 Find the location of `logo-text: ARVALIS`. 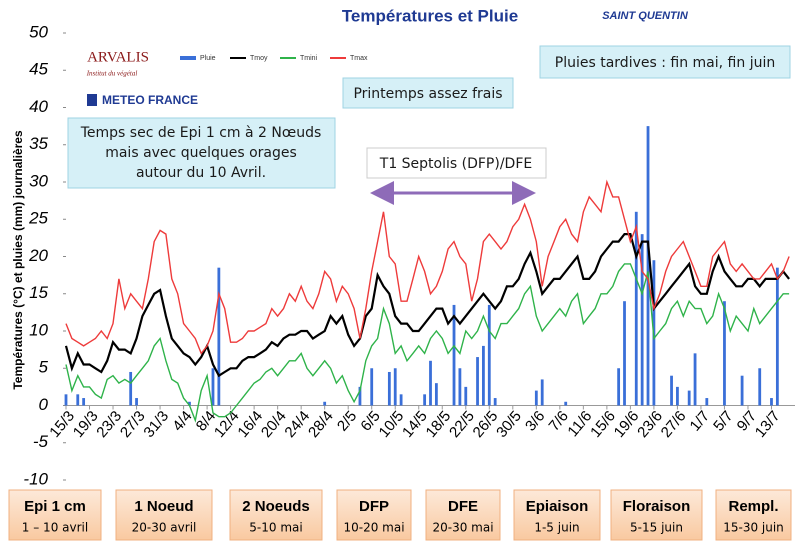

logo-text: ARVALIS is located at coordinates (118, 57).